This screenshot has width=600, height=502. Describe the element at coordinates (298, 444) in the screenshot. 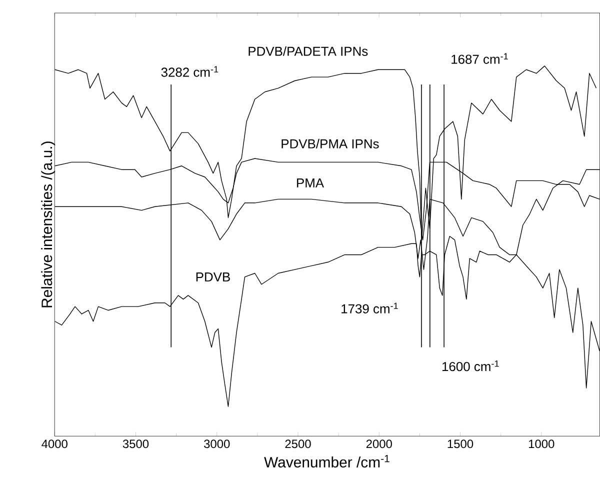

I see `x-tick-label: 2500` at that location.